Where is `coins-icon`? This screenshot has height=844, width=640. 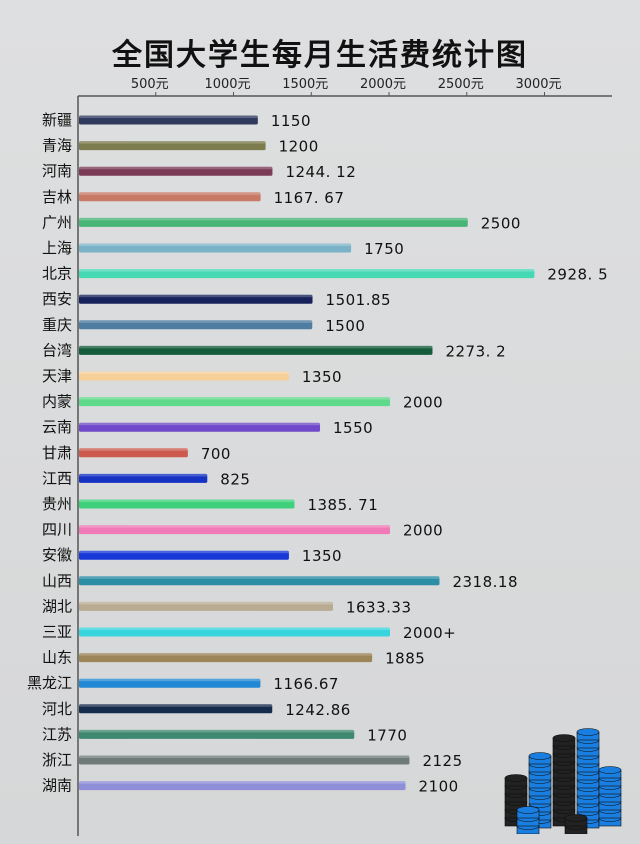
coins-icon is located at coordinates (563, 781).